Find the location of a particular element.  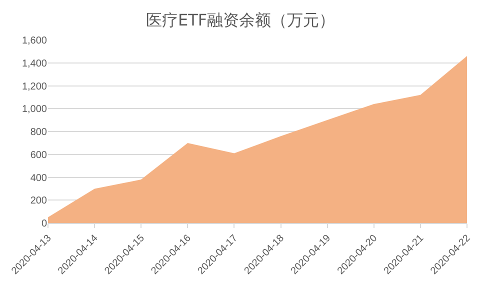

y-tick-label: 600 is located at coordinates (39, 155).